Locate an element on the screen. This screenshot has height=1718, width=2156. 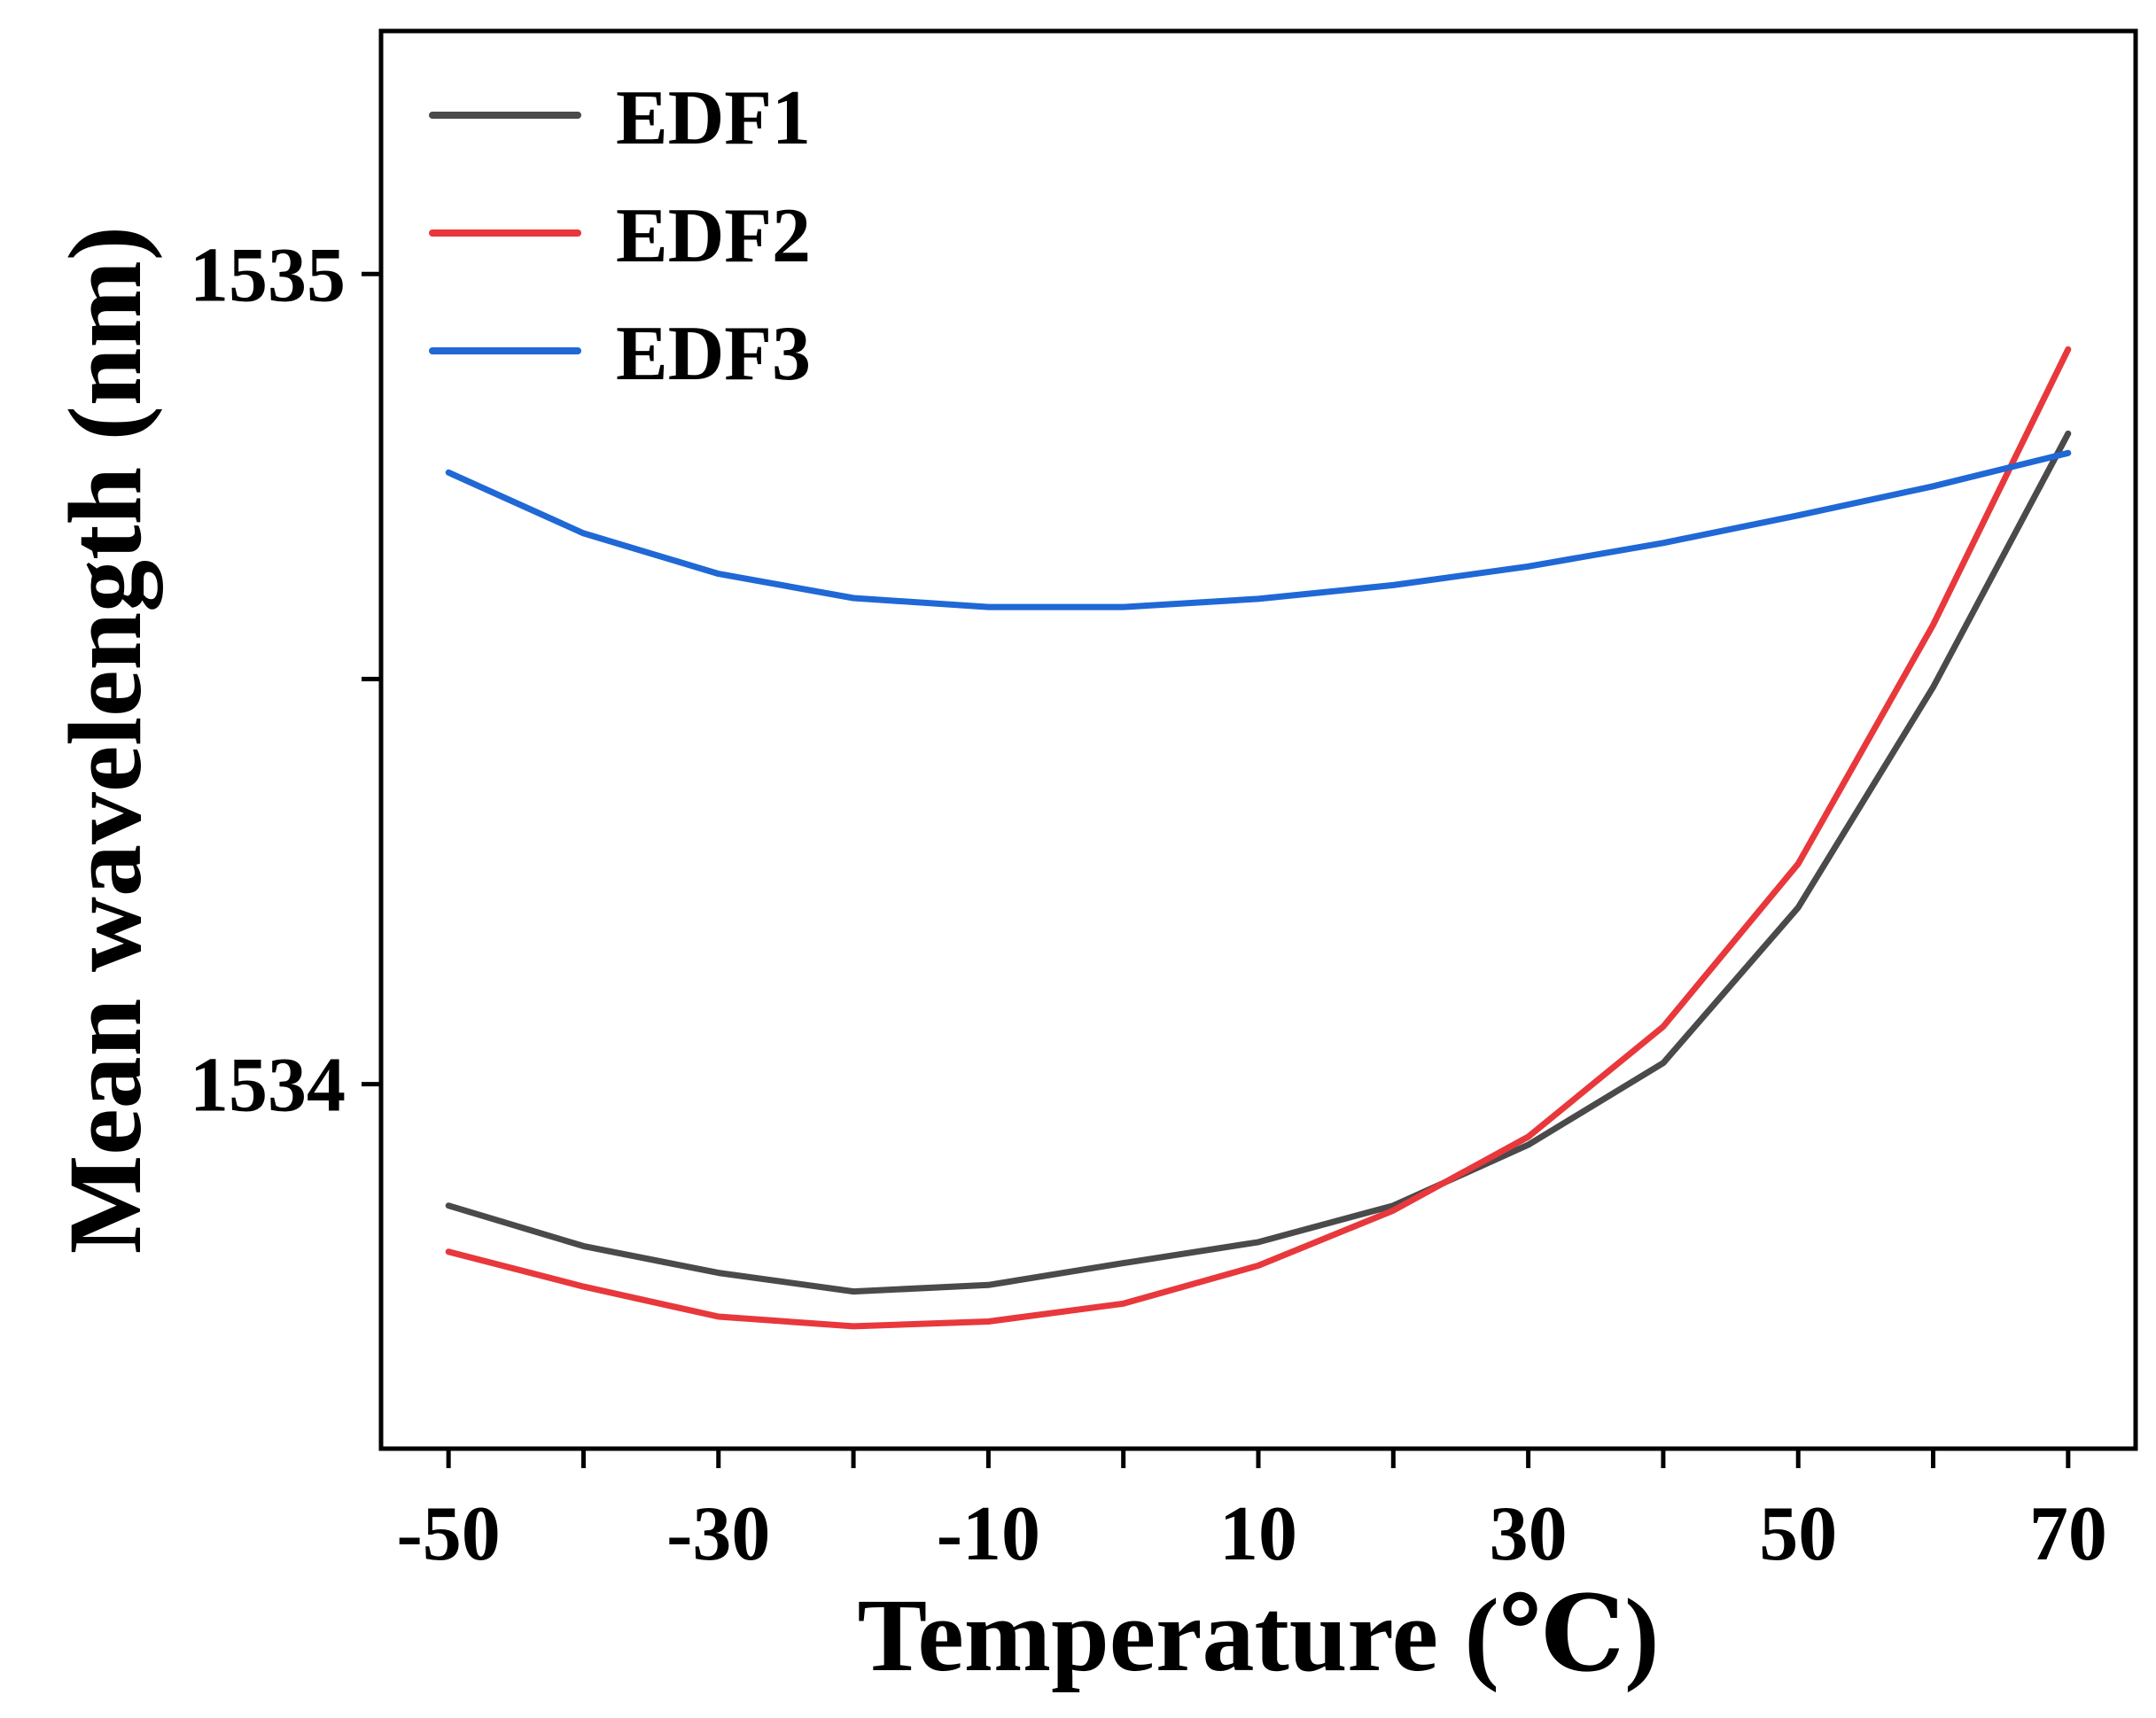
x-axis-title: Temperature (℃) is located at coordinates (1259, 1635).